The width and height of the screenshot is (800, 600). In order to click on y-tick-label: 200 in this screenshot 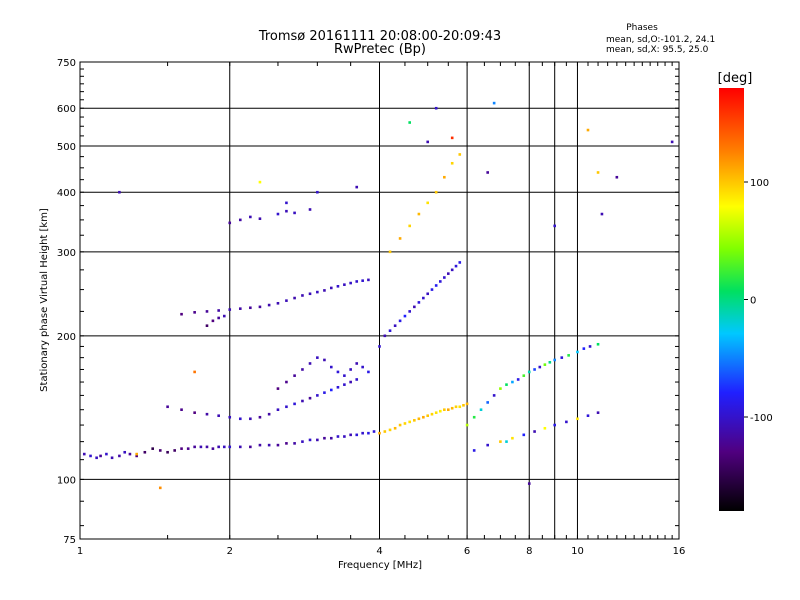, I will do `click(66, 337)`.